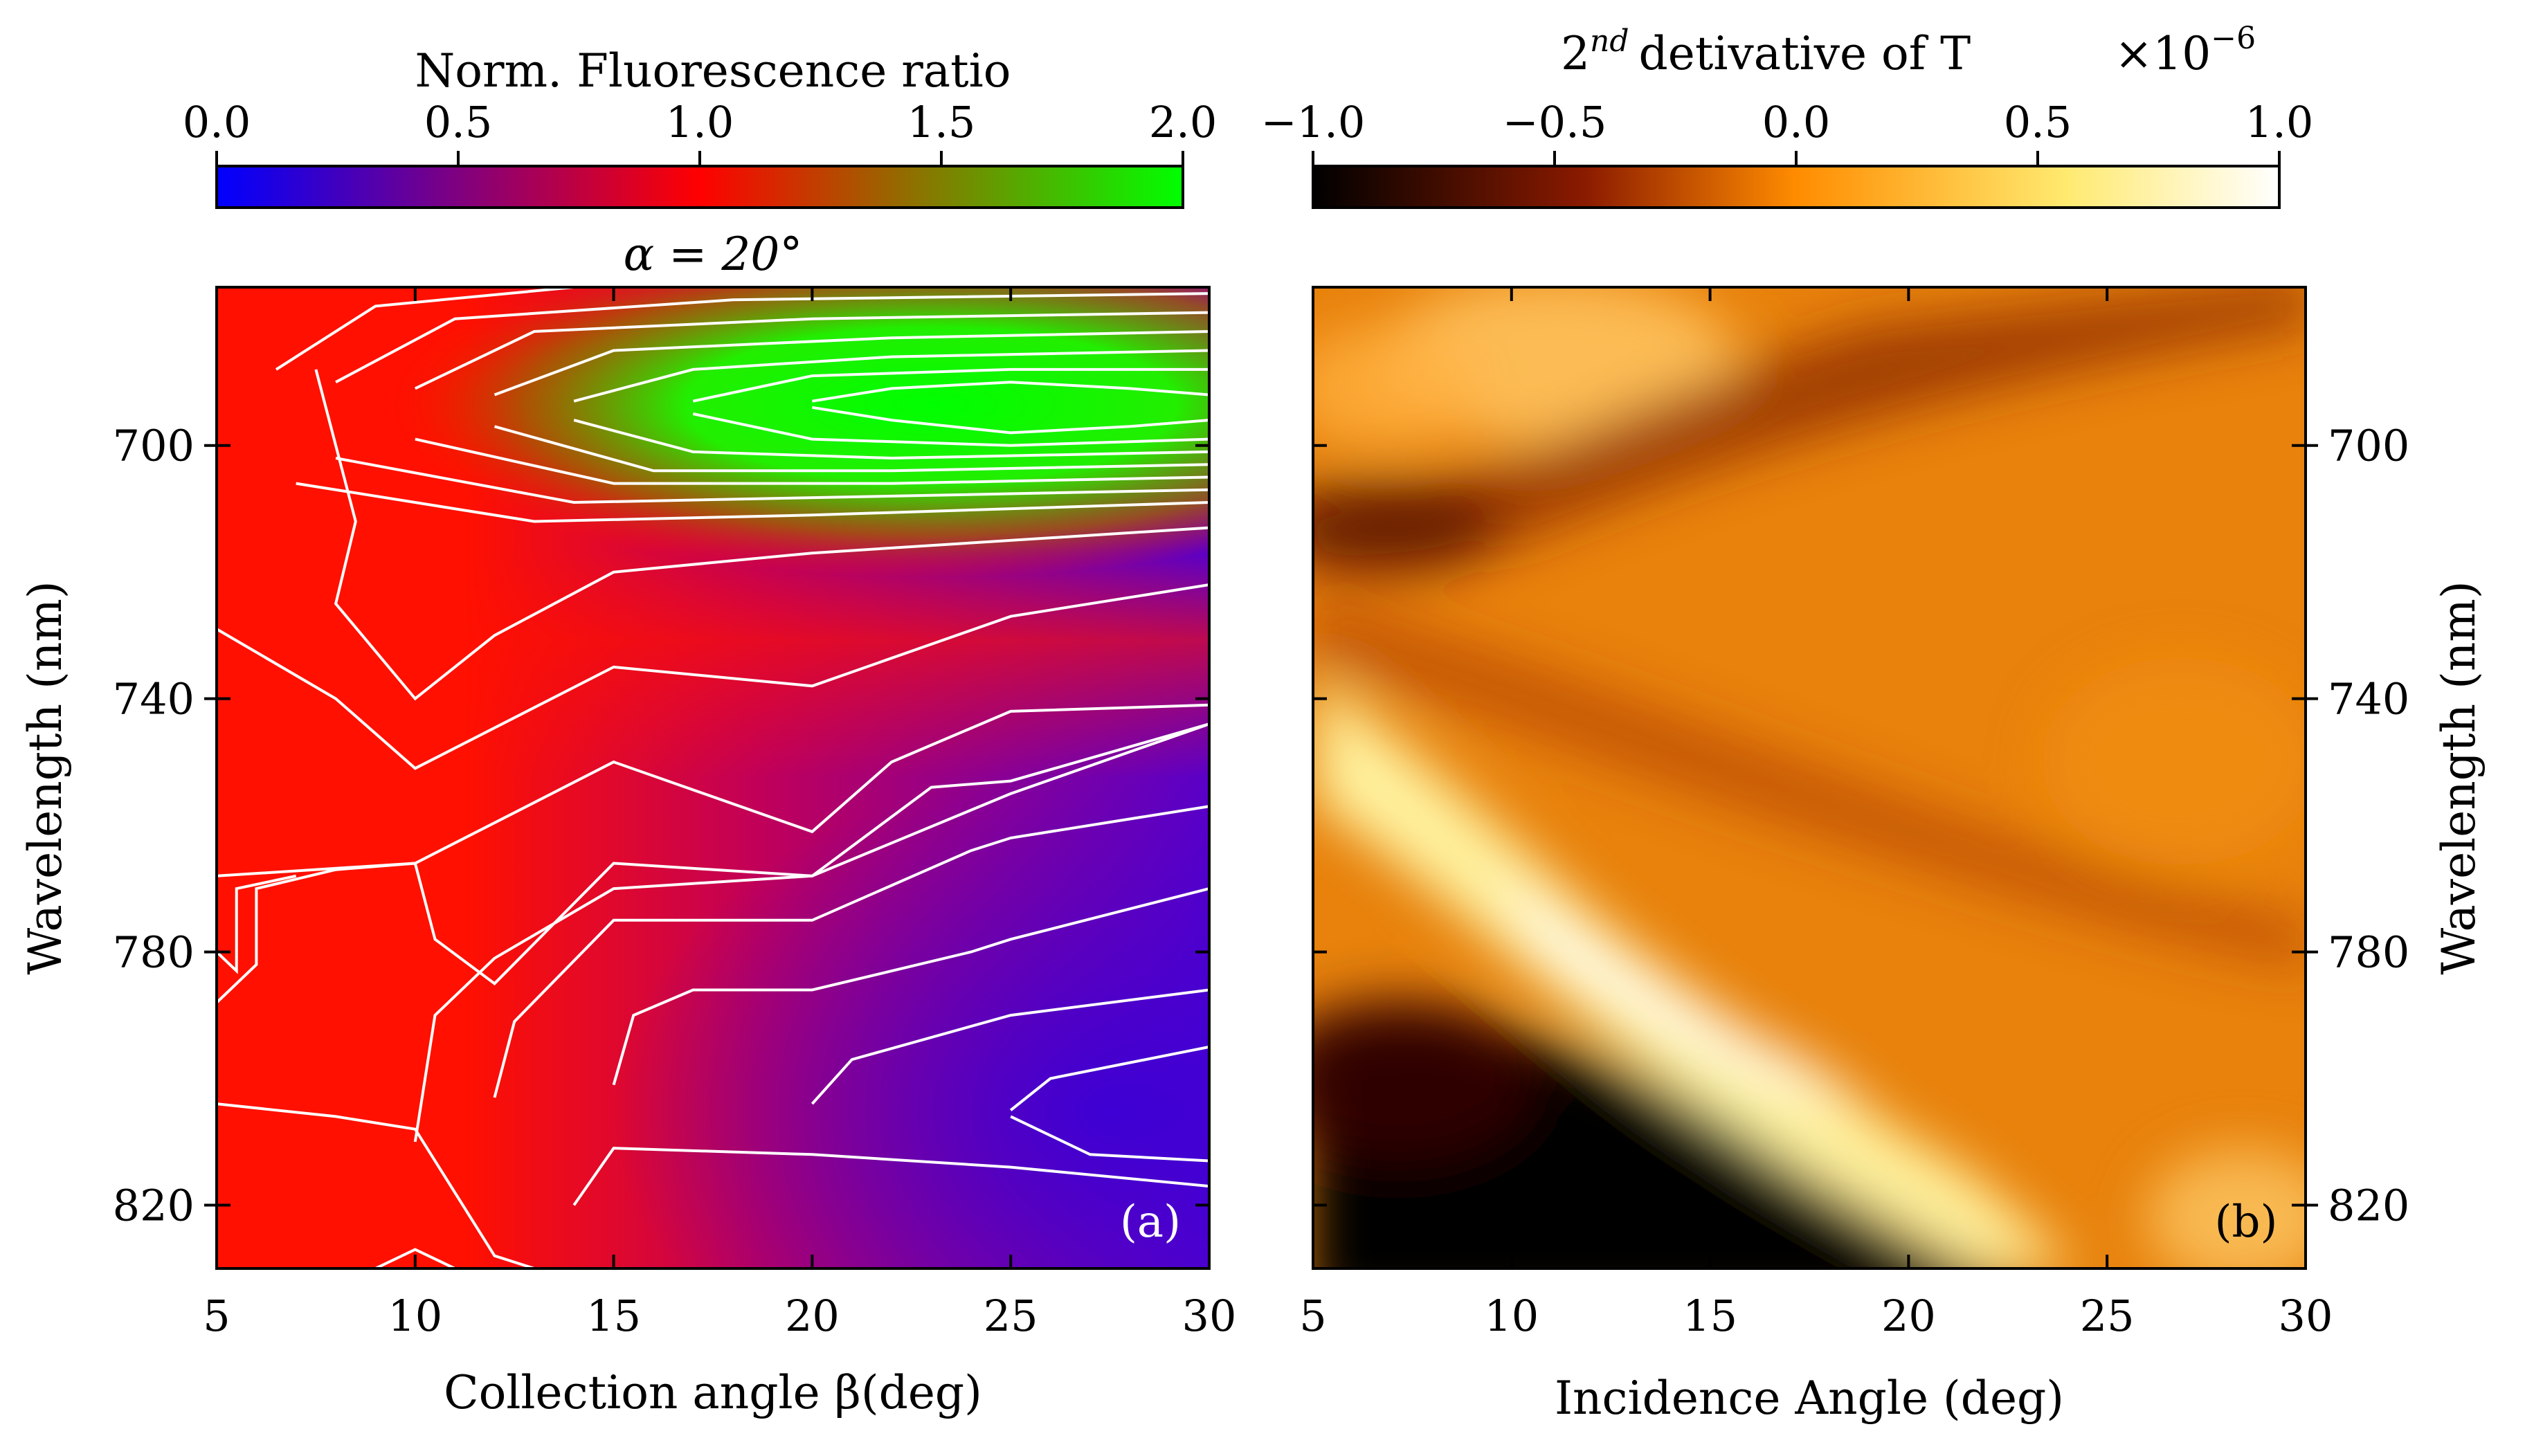  I want to click on panel-a-ylabel: Wavelength (nm), so click(45, 777).